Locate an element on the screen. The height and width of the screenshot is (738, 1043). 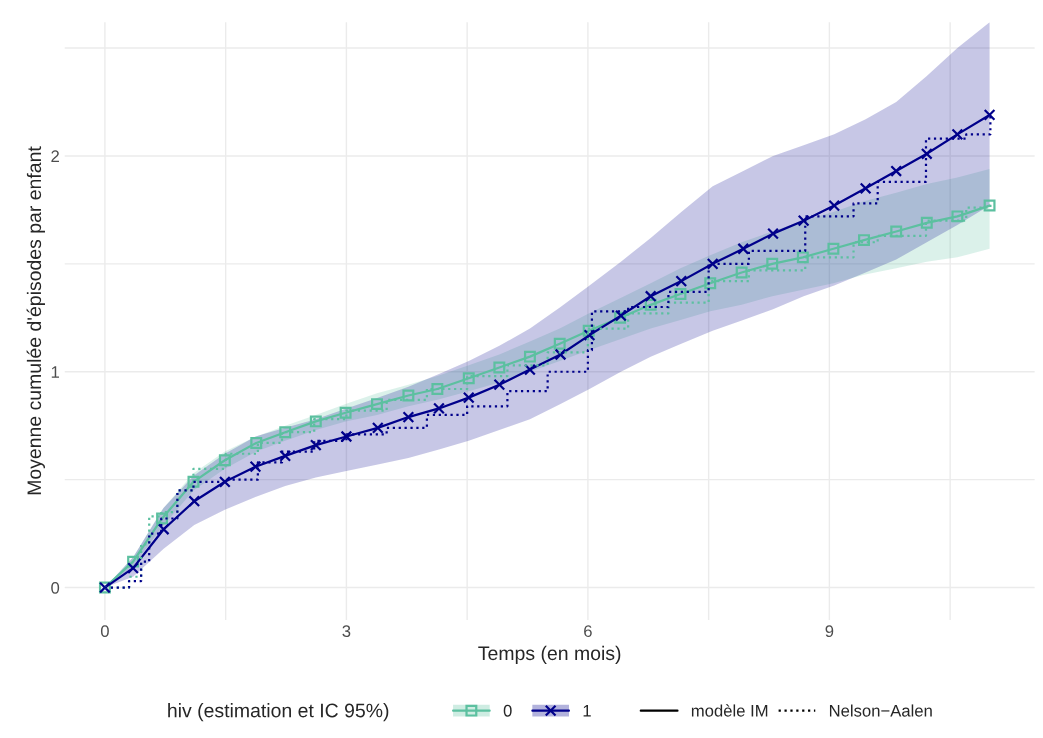
x-tick-label: 9 is located at coordinates (829, 631).